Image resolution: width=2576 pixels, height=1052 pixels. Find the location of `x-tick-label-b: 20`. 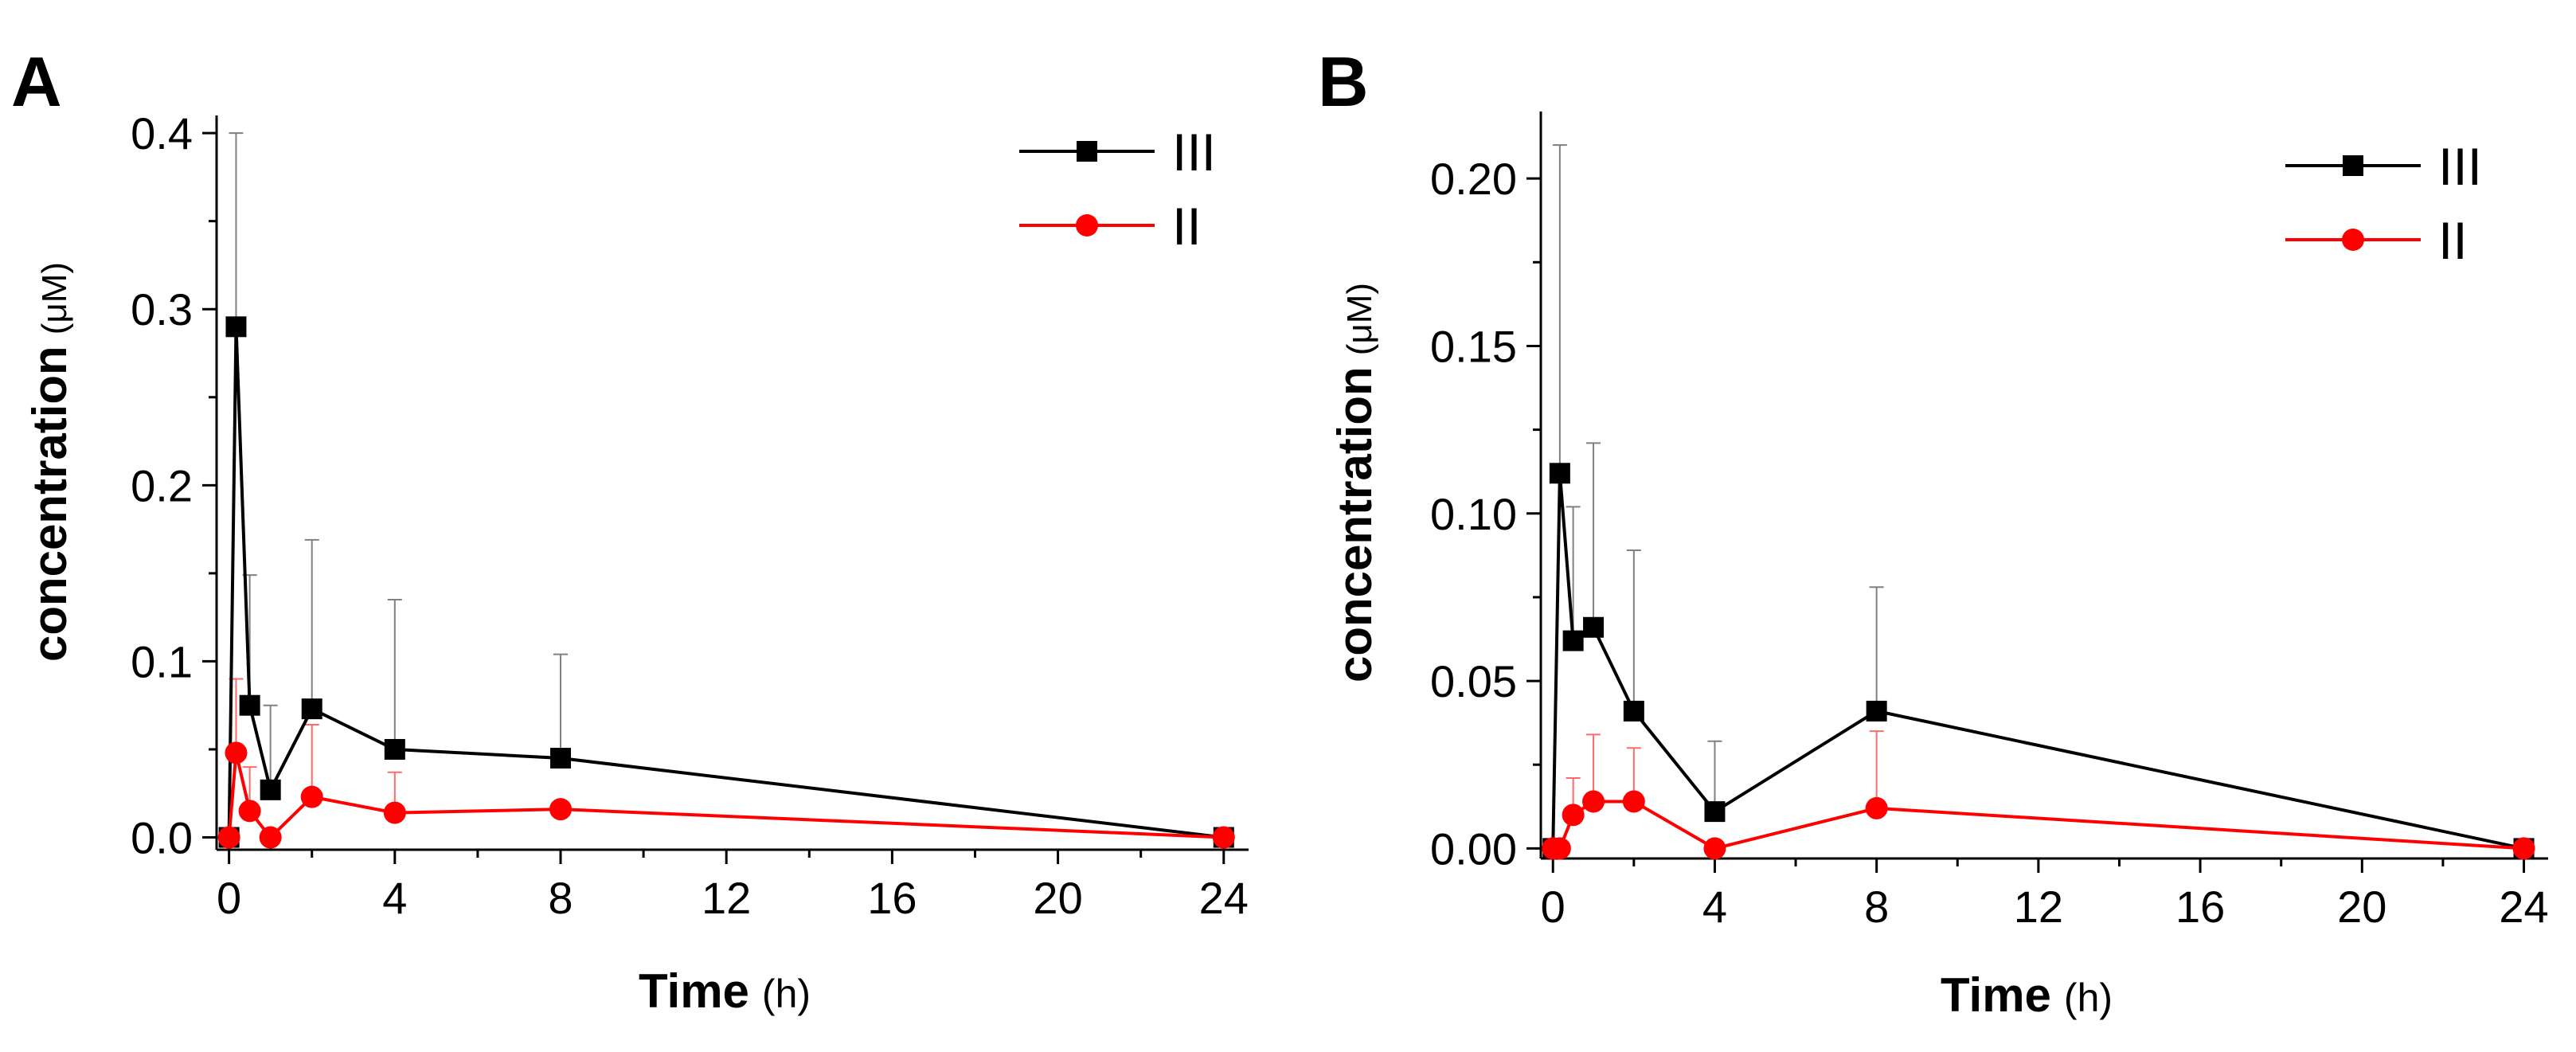

x-tick-label-b: 20 is located at coordinates (2361, 907).